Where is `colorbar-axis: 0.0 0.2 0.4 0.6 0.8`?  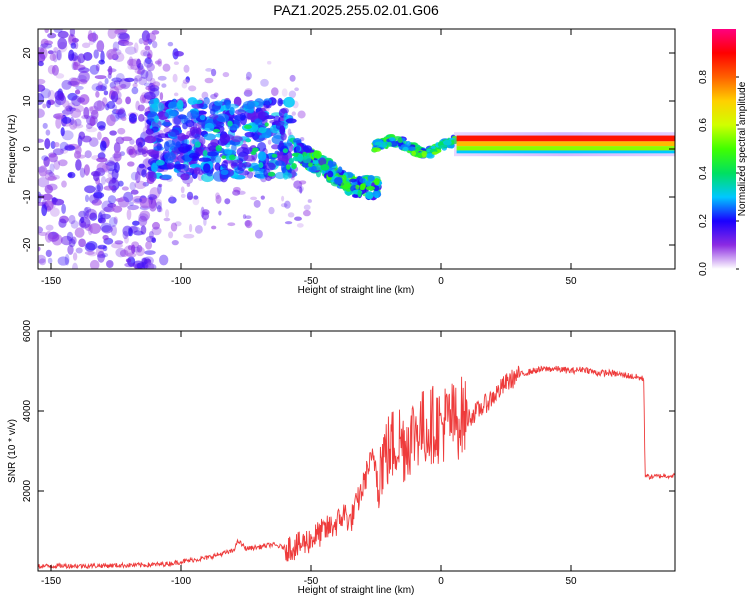
colorbar-axis: 0.0 0.2 0.4 0.6 0.8 is located at coordinates (718, 173).